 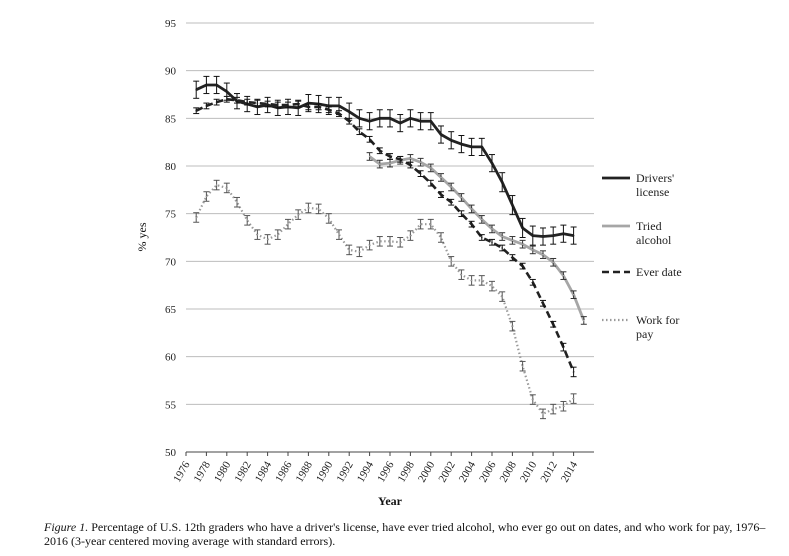 What do you see at coordinates (284, 471) in the screenshot?
I see `x-tick-label: 1986` at bounding box center [284, 471].